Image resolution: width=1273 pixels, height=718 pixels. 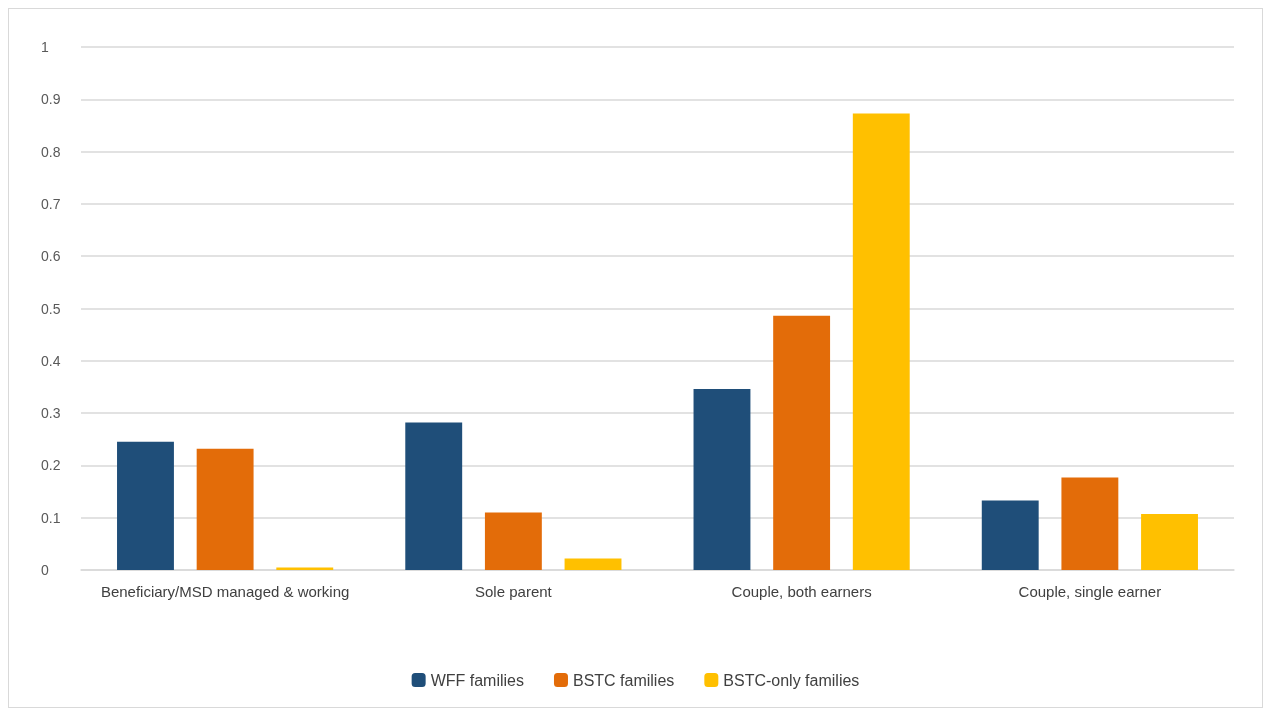 What do you see at coordinates (45, 47) in the screenshot?
I see `y-tick-label: 1` at bounding box center [45, 47].